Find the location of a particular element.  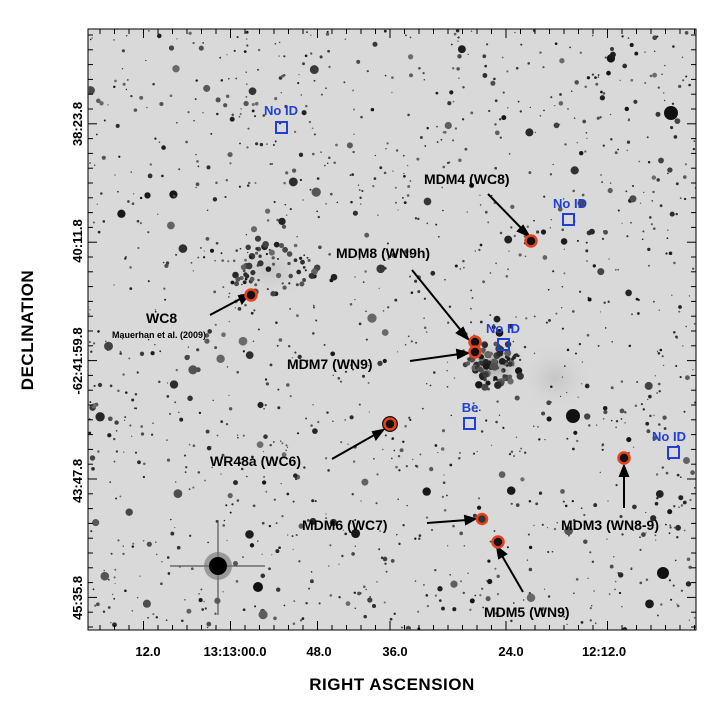

marker-mdm6 is located at coordinates (482, 519).